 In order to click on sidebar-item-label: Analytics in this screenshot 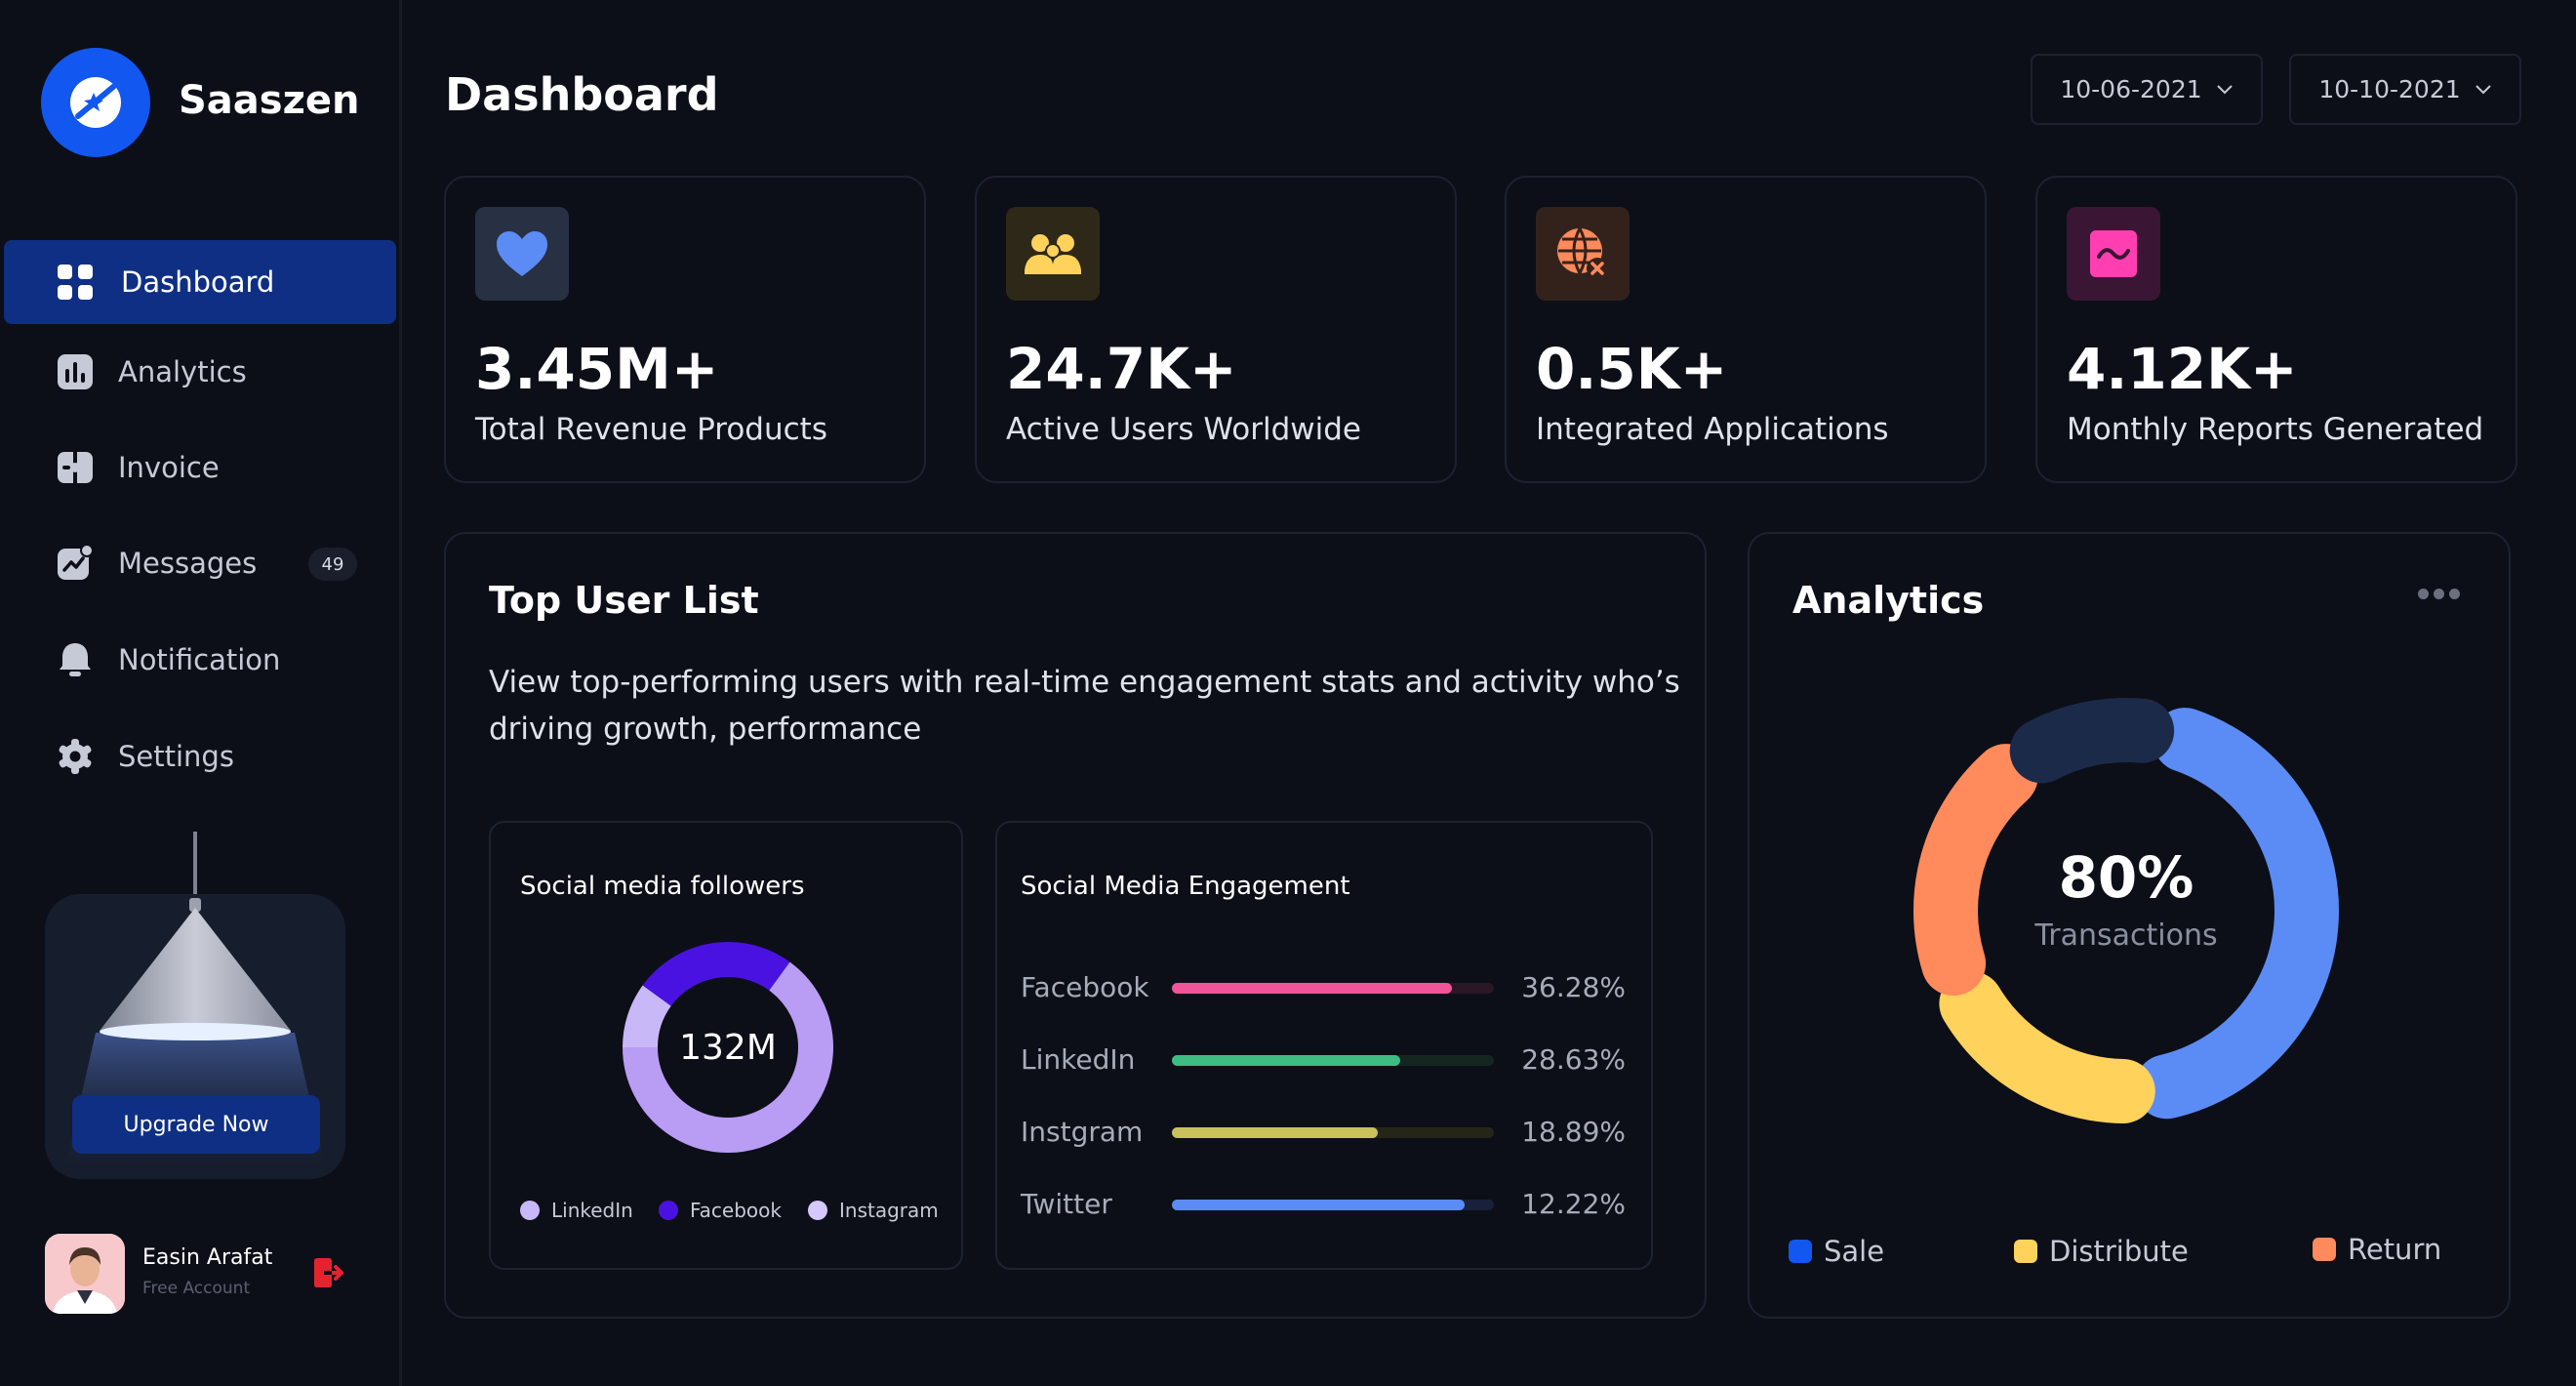, I will do `click(182, 372)`.